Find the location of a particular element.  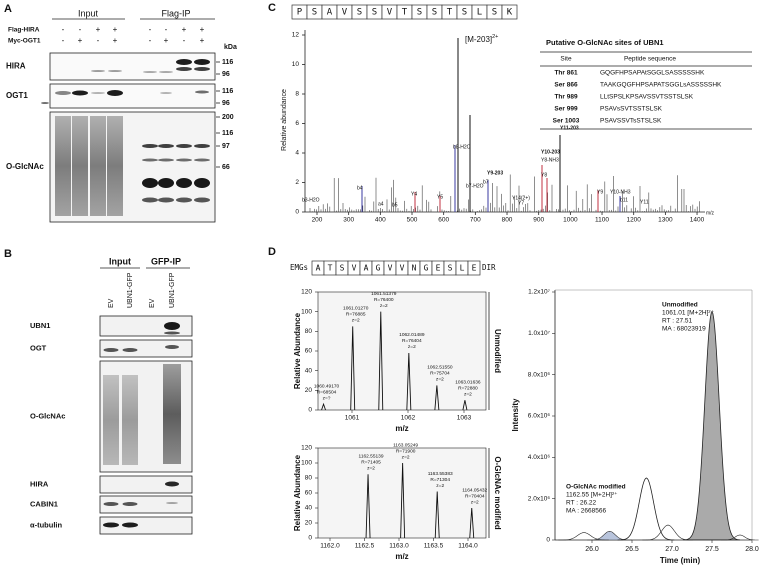

peak-label: 1062.51550 is located at coordinates (440, 368).